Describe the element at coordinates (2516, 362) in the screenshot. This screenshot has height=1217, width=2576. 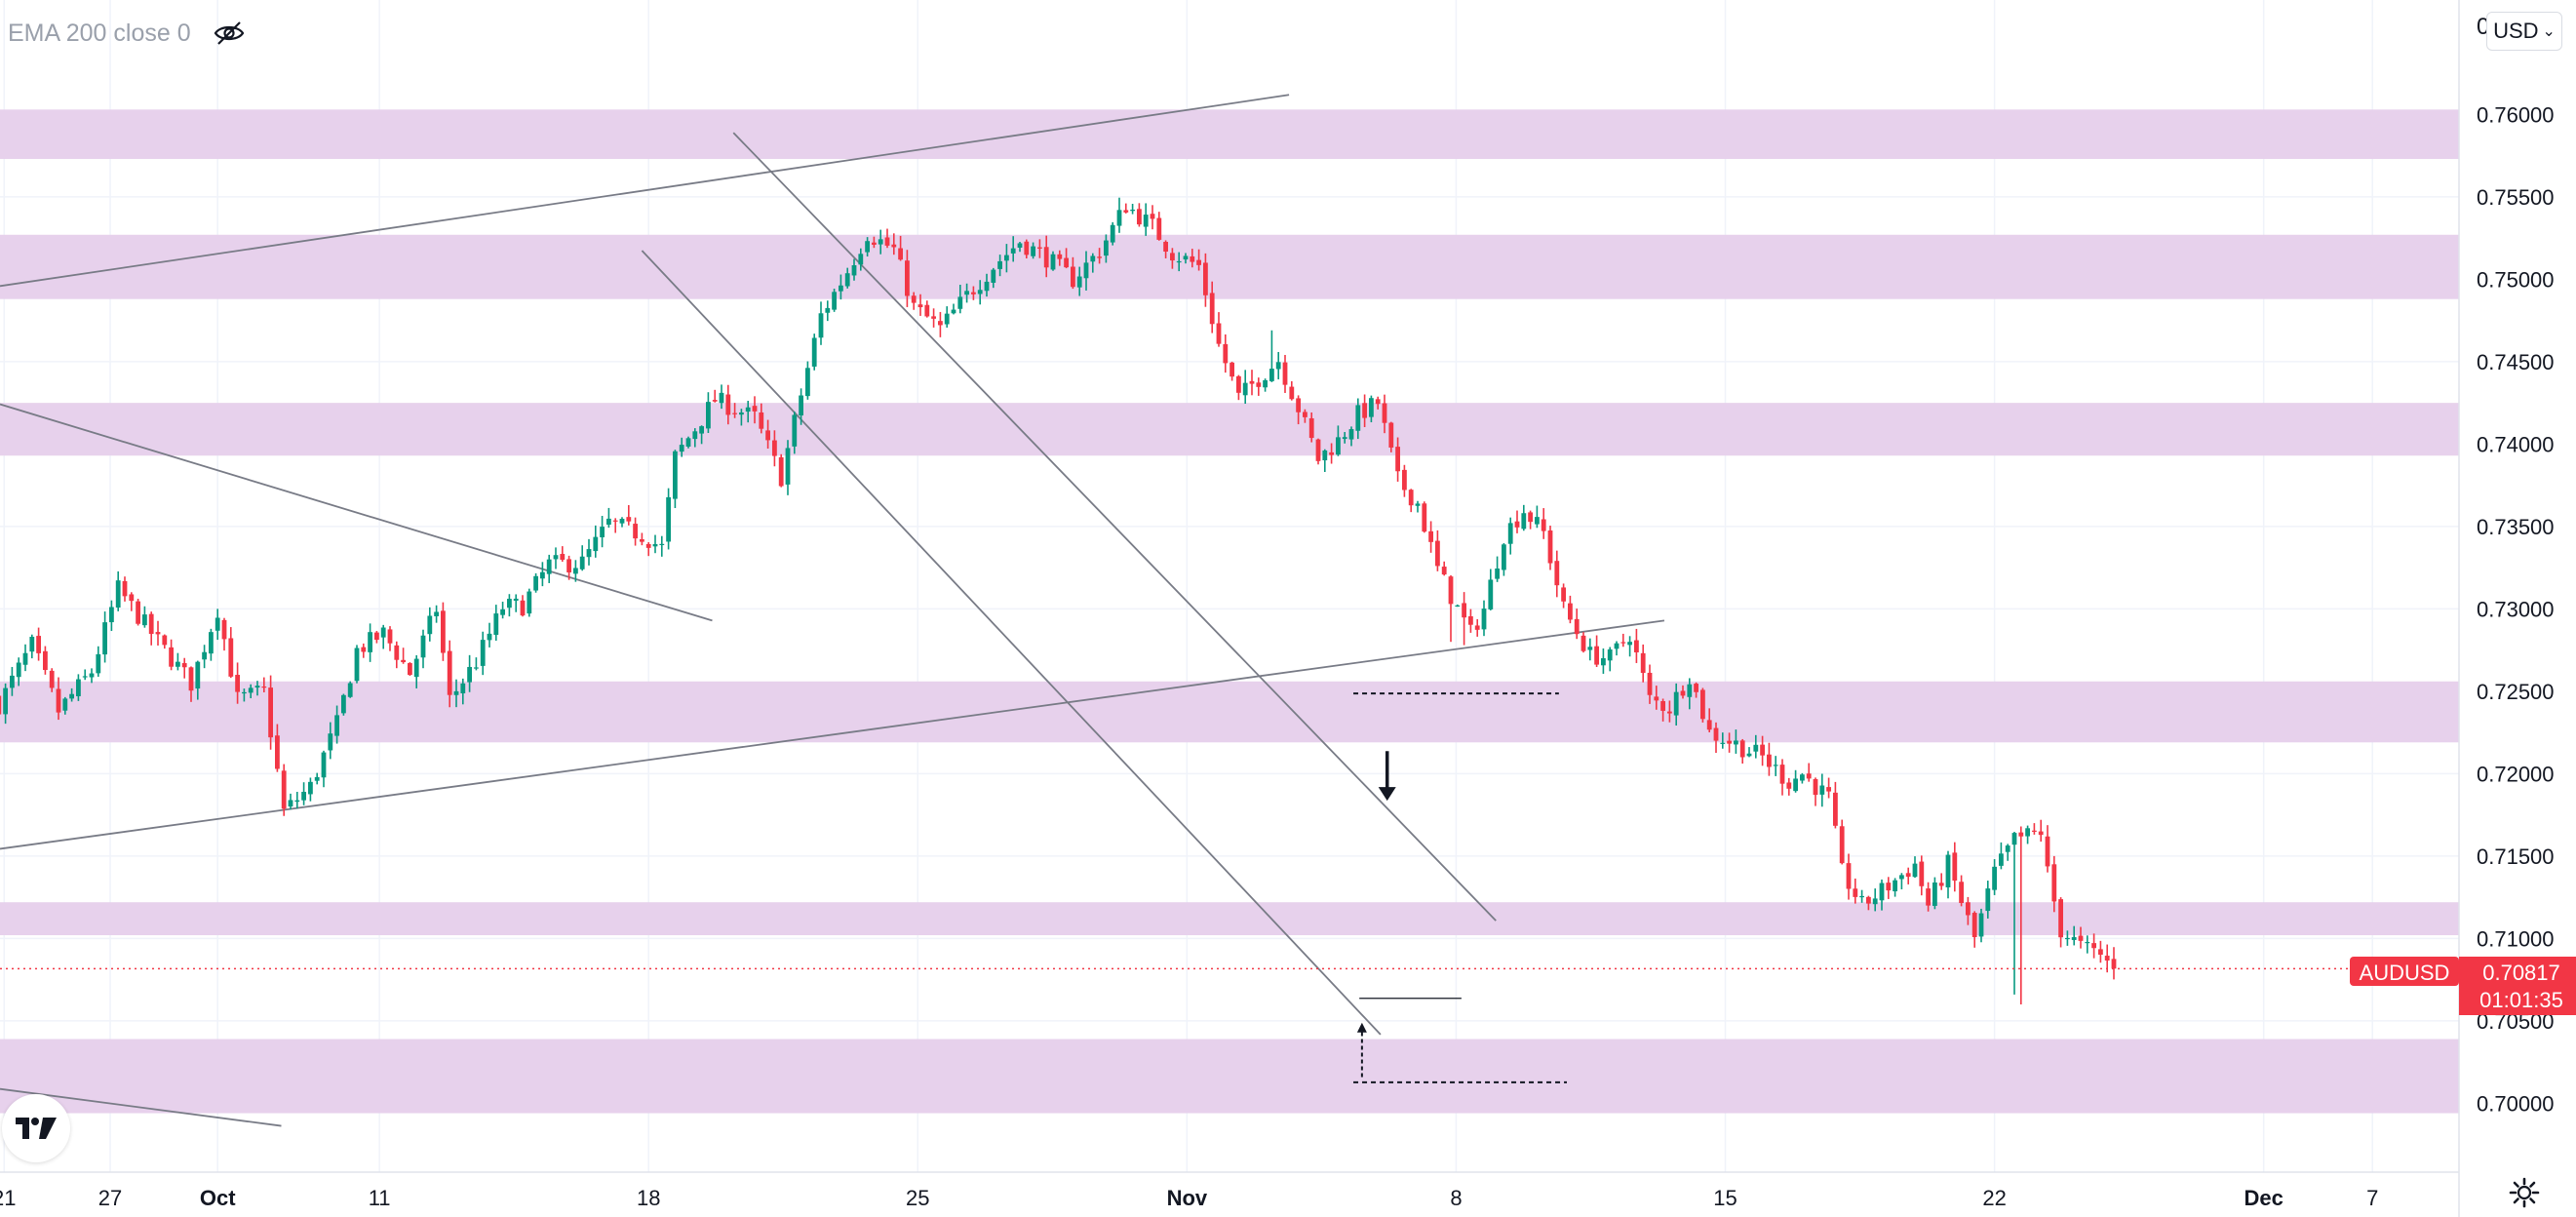
I see `price-tick-label: 0.74500` at that location.